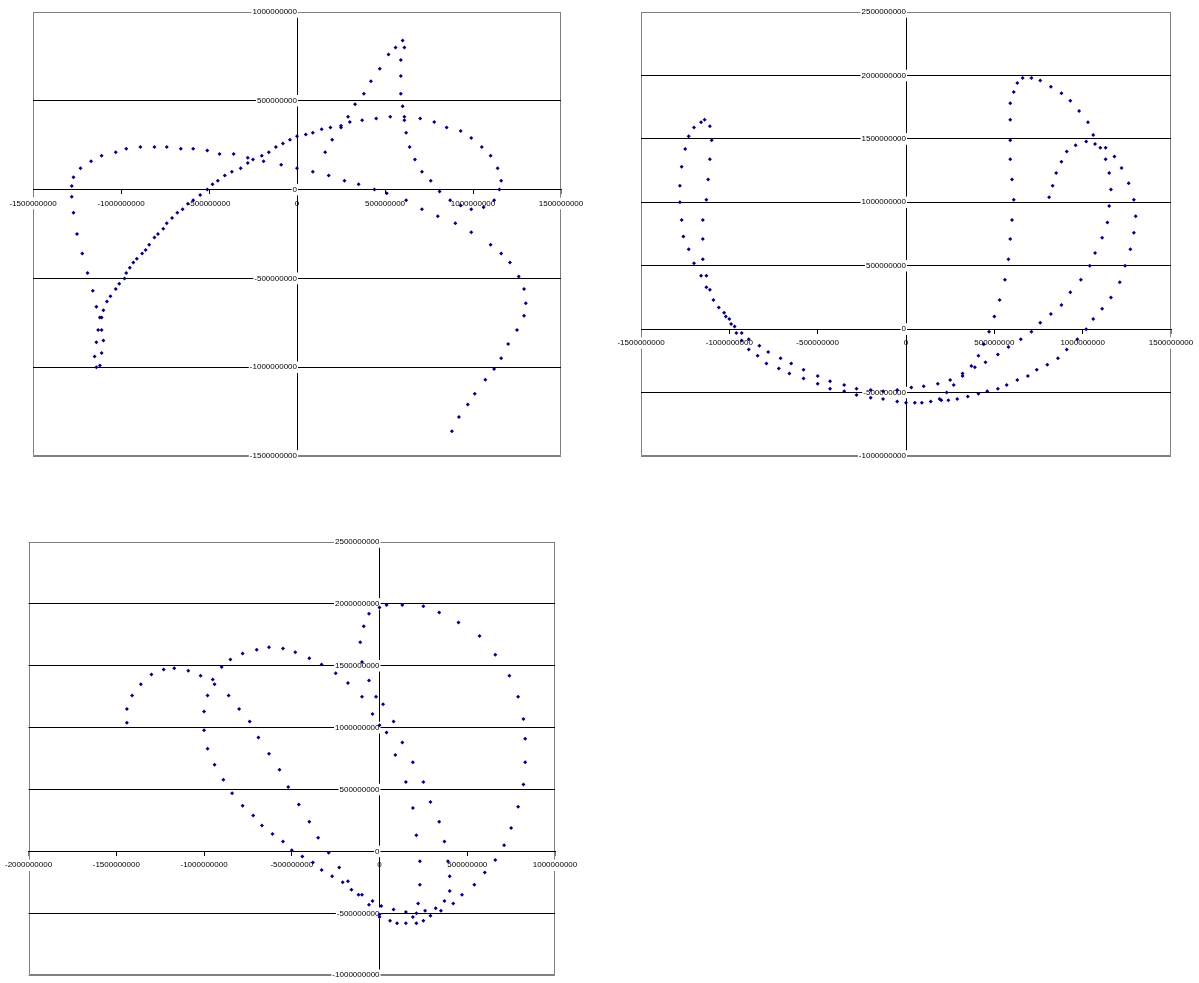 This screenshot has height=983, width=1199. Describe the element at coordinates (273, 456) in the screenshot. I see `y-tick-label: -1500000000` at that location.